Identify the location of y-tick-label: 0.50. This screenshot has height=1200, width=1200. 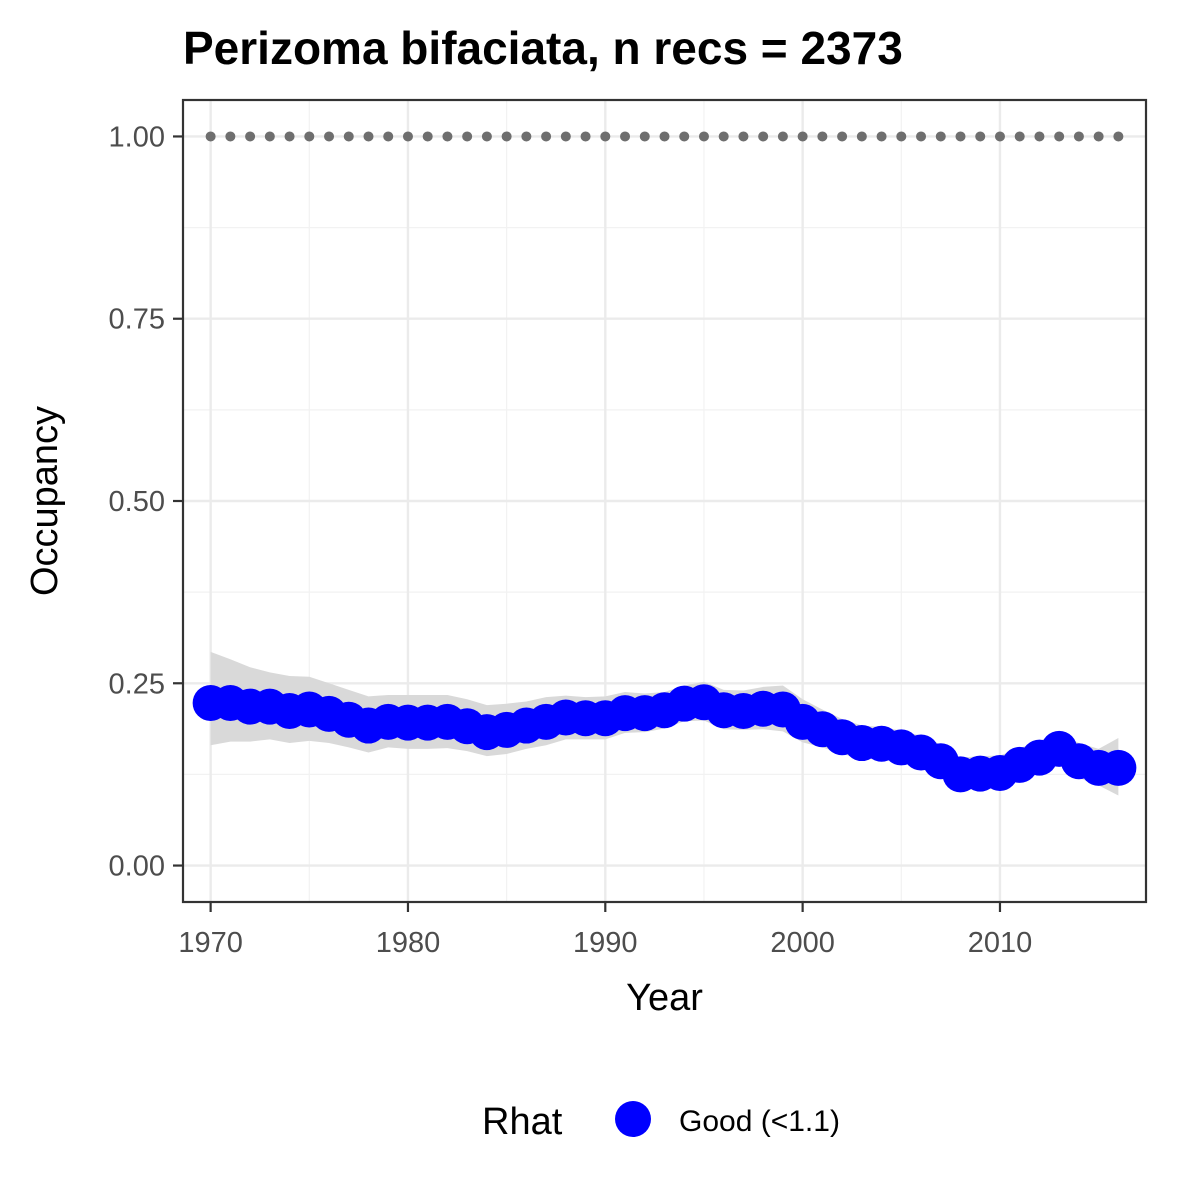
(137, 502).